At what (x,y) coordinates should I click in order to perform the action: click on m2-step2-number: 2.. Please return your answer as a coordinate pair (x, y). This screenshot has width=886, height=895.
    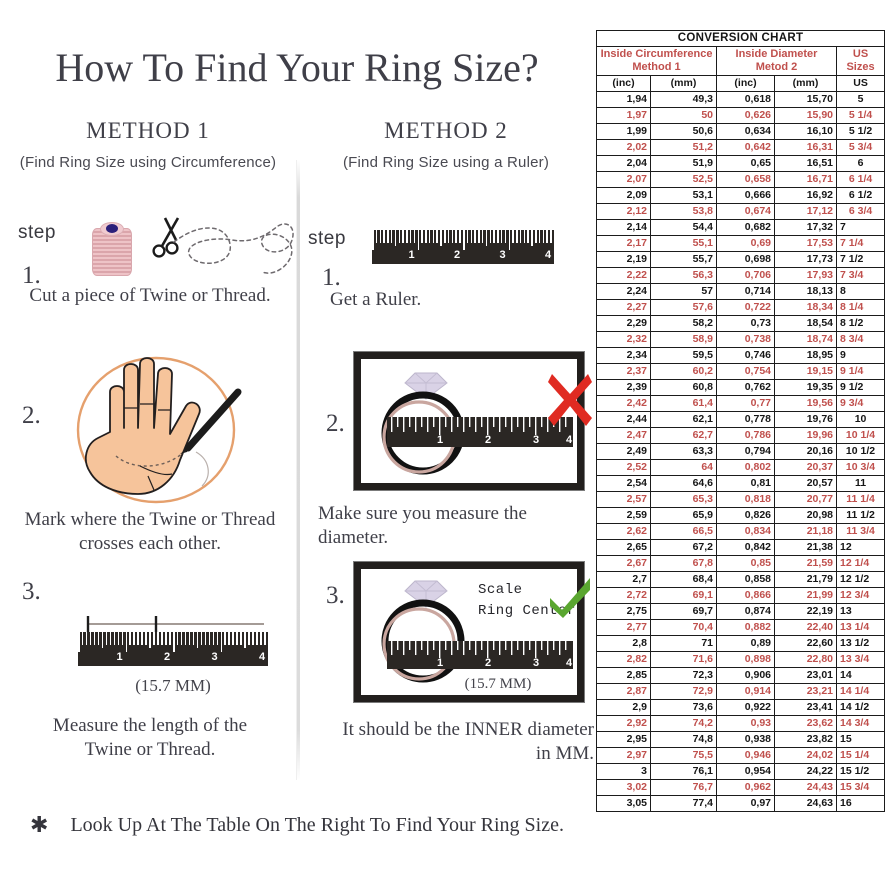
    Looking at the image, I should click on (335, 423).